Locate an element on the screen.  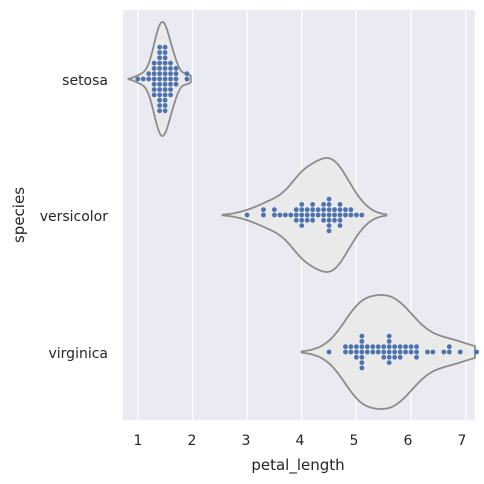
y-tick-labels: setosa versicolor virginica is located at coordinates (74, 217).